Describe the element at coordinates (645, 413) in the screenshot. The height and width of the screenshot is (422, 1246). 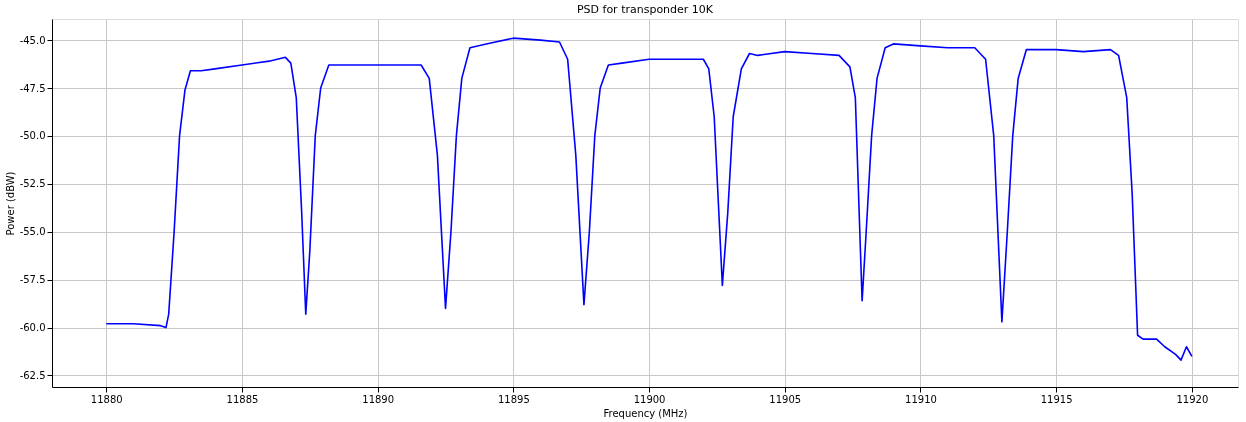
I see `x-axis-title: Frequency (MHz)` at that location.